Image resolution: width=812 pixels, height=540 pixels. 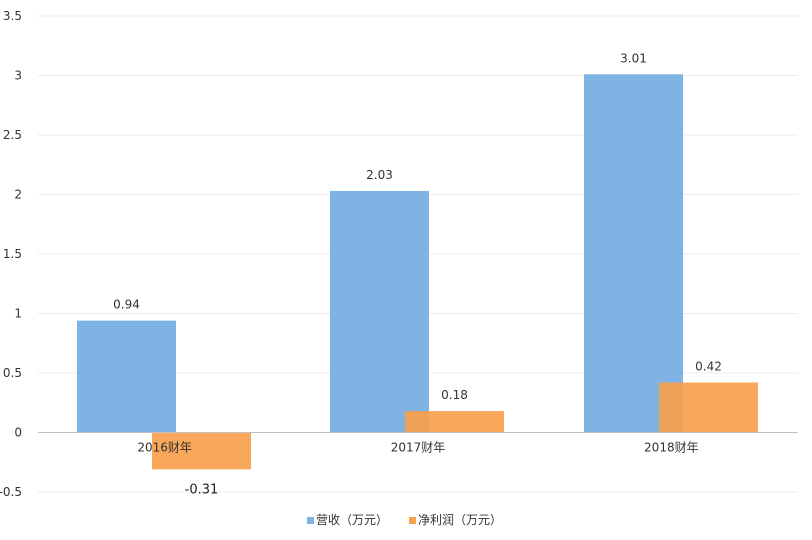 I want to click on legend-swatch-net-profit, so click(x=412, y=520).